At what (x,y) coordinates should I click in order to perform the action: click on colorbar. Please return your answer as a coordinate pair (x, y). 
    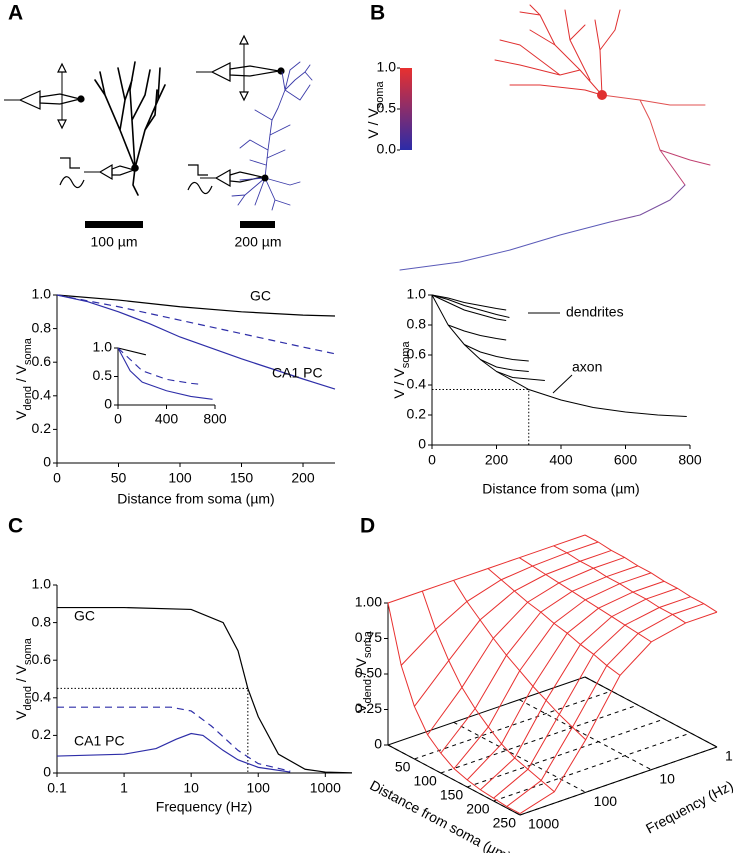
    Looking at the image, I should click on (406, 109).